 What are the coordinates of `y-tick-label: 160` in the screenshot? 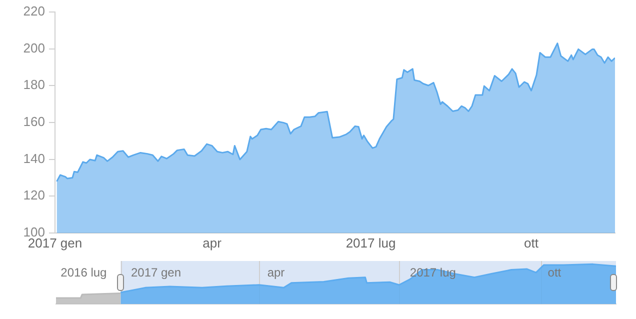 It's located at (34, 122).